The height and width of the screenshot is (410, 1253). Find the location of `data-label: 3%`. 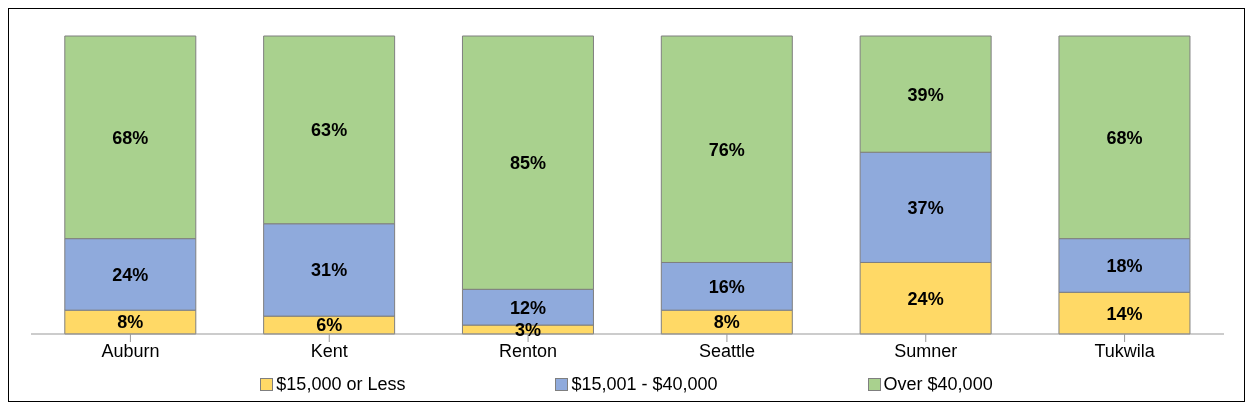

data-label: 3% is located at coordinates (527, 329).